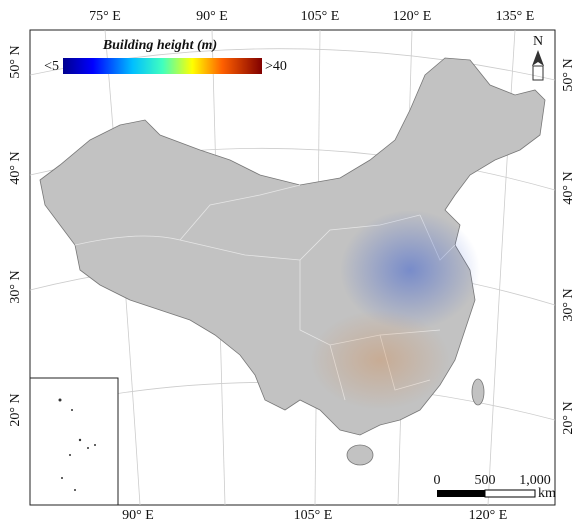 This screenshot has height=530, width=582. What do you see at coordinates (15, 409) in the screenshot?
I see `left-lat-label: 20° N` at bounding box center [15, 409].